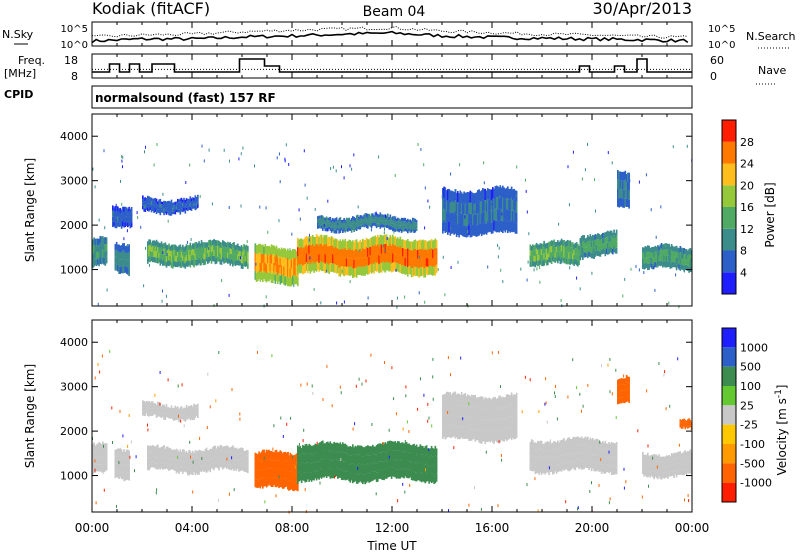 The height and width of the screenshot is (554, 800). Describe the element at coordinates (394, 12) in the screenshot. I see `beam-title: Beam 04` at that location.